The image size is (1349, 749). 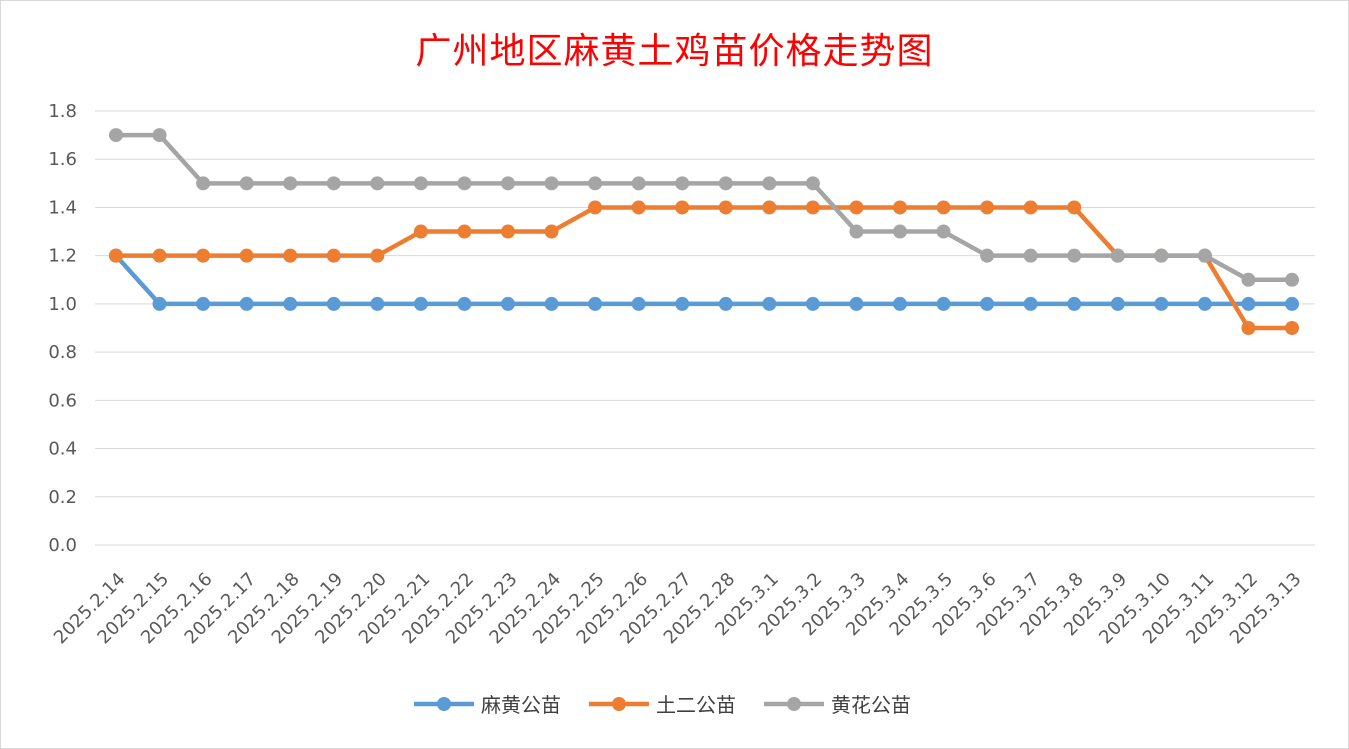 What do you see at coordinates (62, 159) in the screenshot?
I see `y-tick-label: 1.6` at bounding box center [62, 159].